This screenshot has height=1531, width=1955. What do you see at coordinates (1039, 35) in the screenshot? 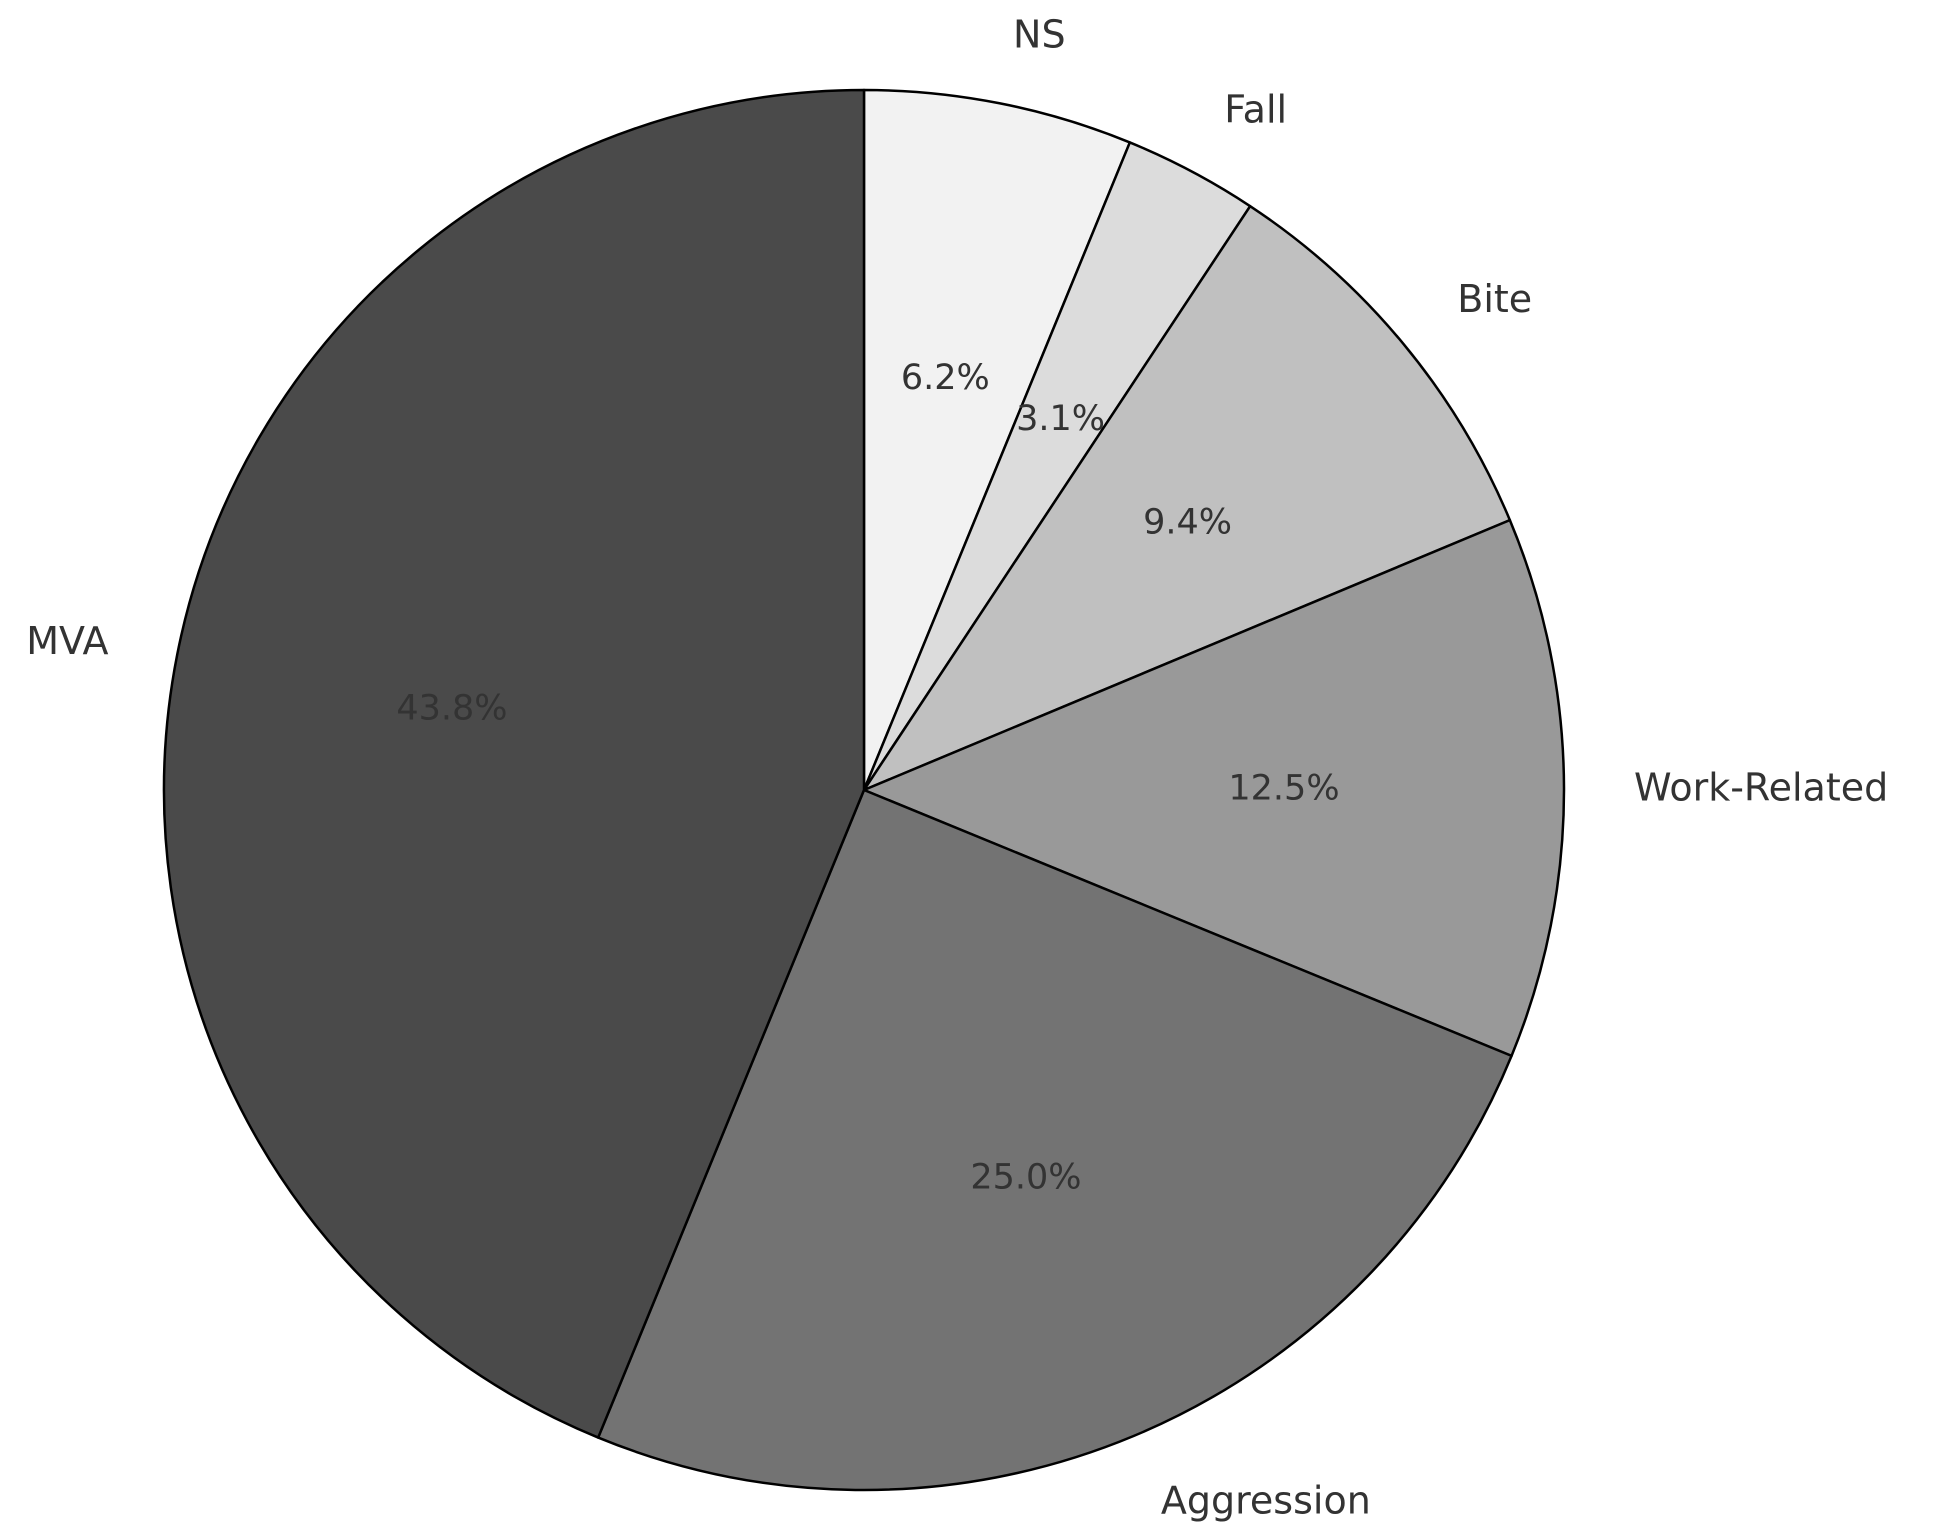
I see `slice-label: NS` at bounding box center [1039, 35].